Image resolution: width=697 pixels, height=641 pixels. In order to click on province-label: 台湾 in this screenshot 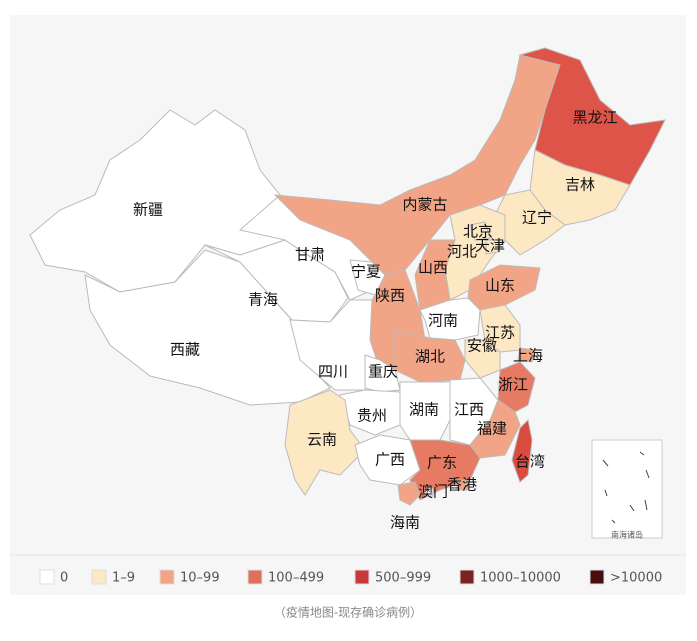, I will do `click(530, 462)`.